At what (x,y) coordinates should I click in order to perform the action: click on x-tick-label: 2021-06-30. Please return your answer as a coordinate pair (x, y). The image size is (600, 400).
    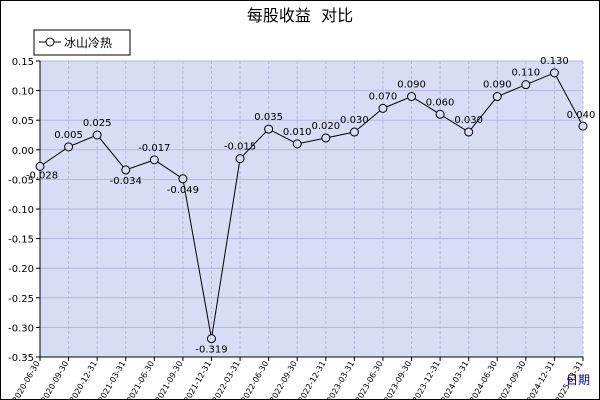
    Looking at the image, I should click on (140, 380).